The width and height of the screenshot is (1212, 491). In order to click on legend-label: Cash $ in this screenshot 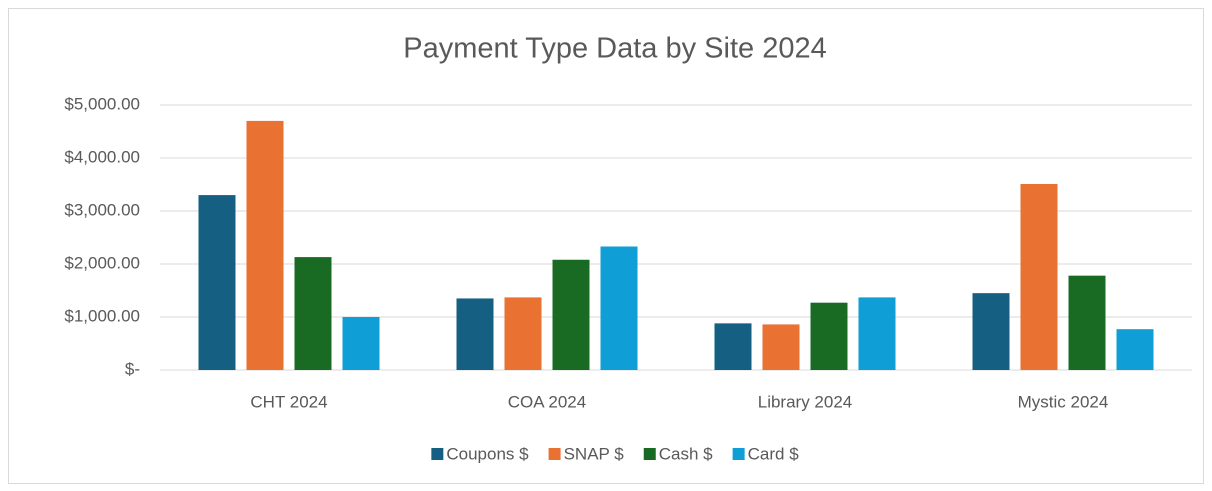, I will do `click(686, 453)`.